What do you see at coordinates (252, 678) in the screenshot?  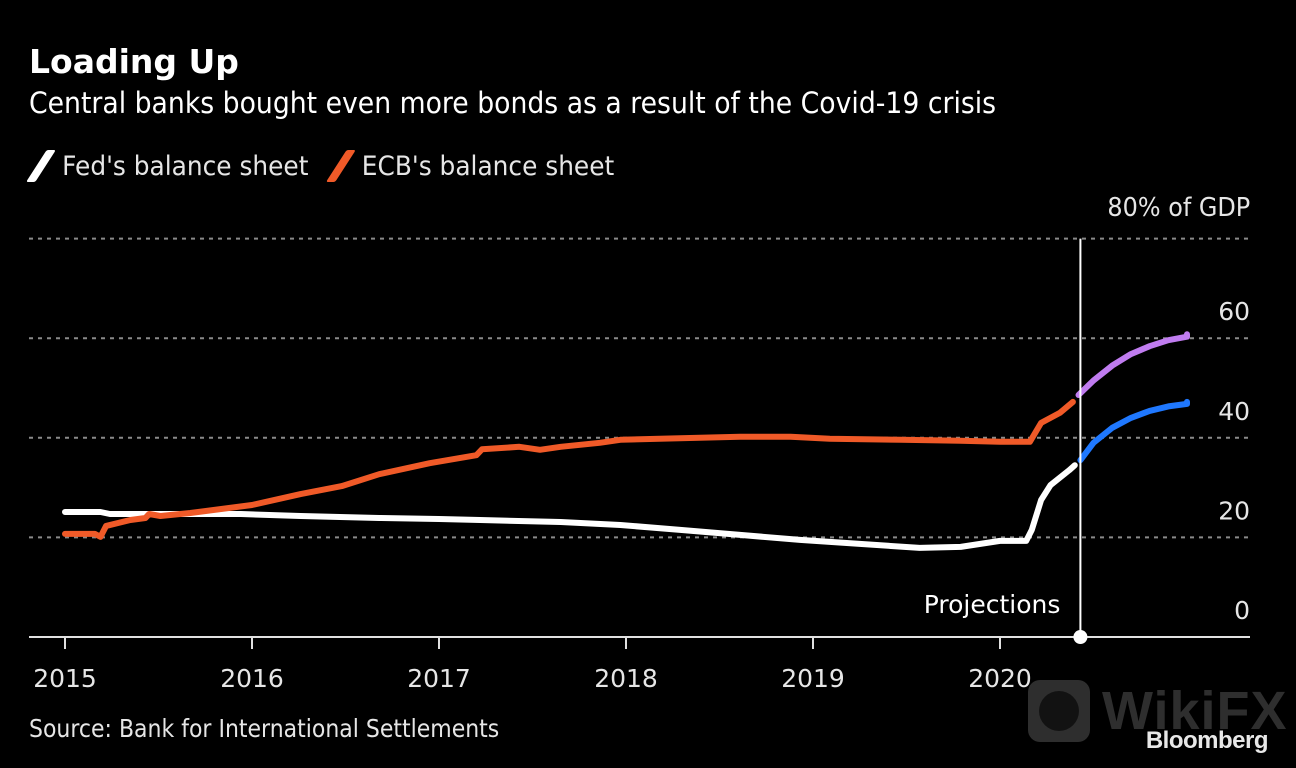 I see `x-tick-label: 2016` at bounding box center [252, 678].